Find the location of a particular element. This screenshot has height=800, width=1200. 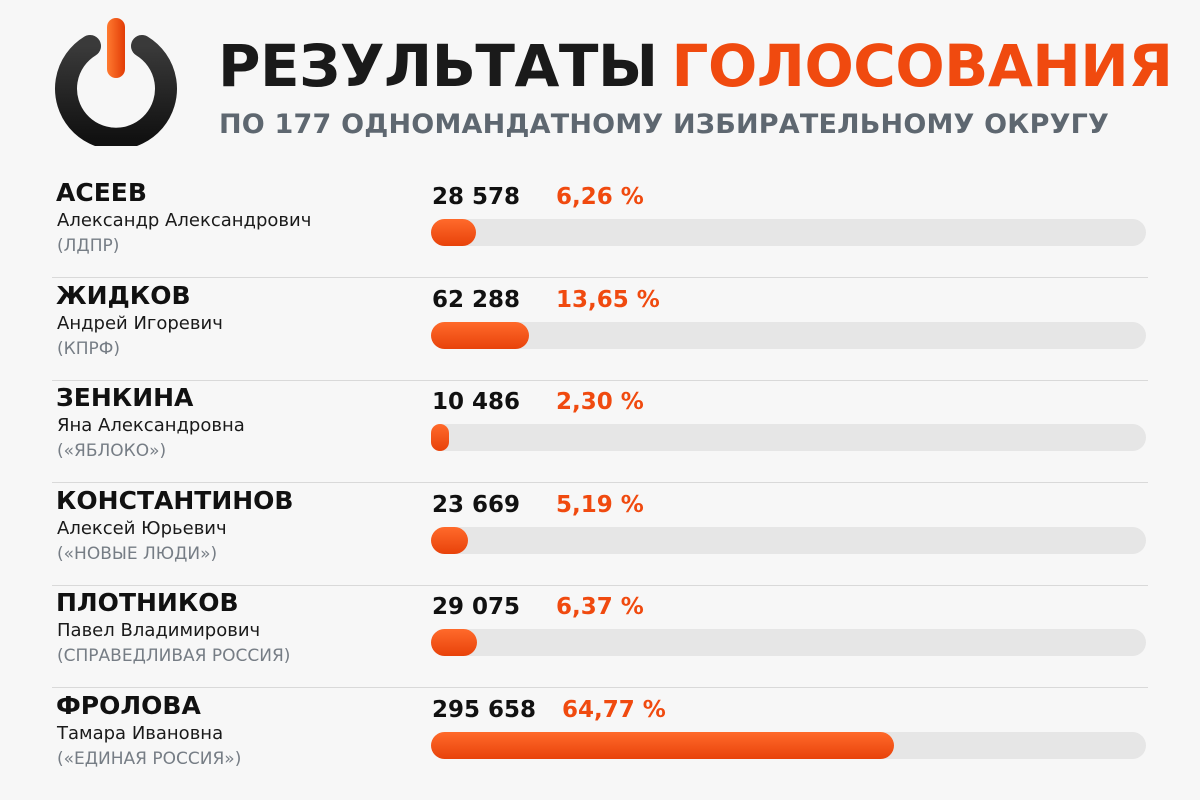

candidate-name: Тамара Ивановна is located at coordinates (140, 733).